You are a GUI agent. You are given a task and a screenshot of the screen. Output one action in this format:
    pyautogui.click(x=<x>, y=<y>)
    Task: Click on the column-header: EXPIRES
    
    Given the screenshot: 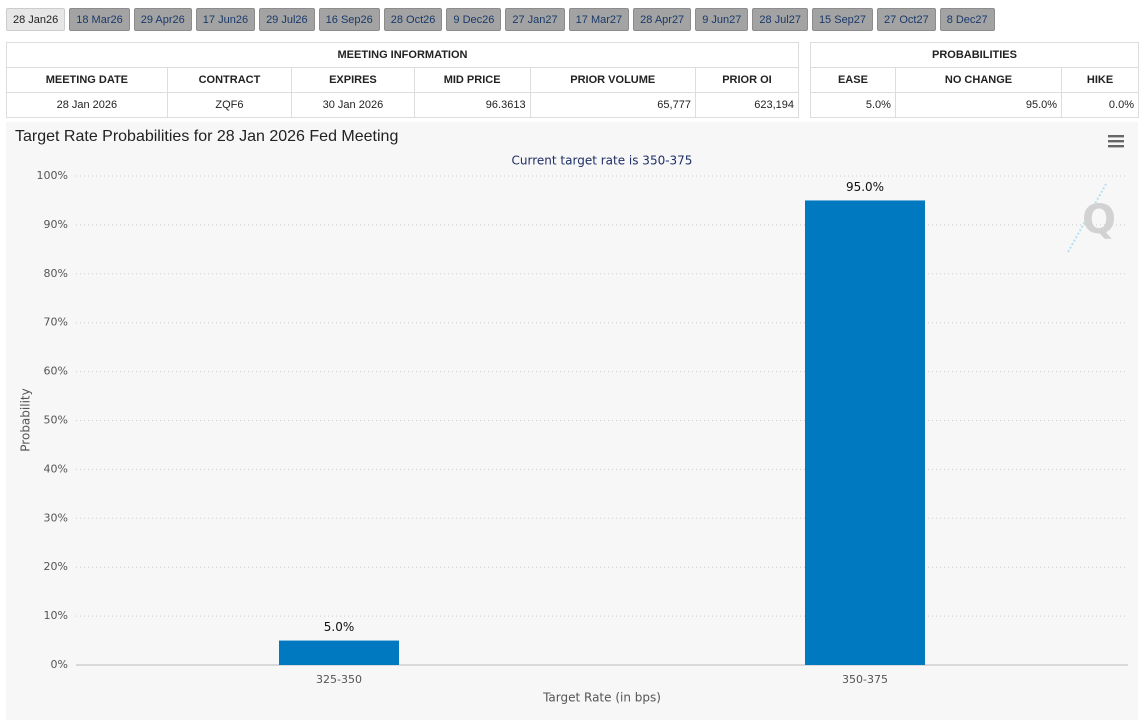 What is the action you would take?
    pyautogui.click(x=353, y=80)
    